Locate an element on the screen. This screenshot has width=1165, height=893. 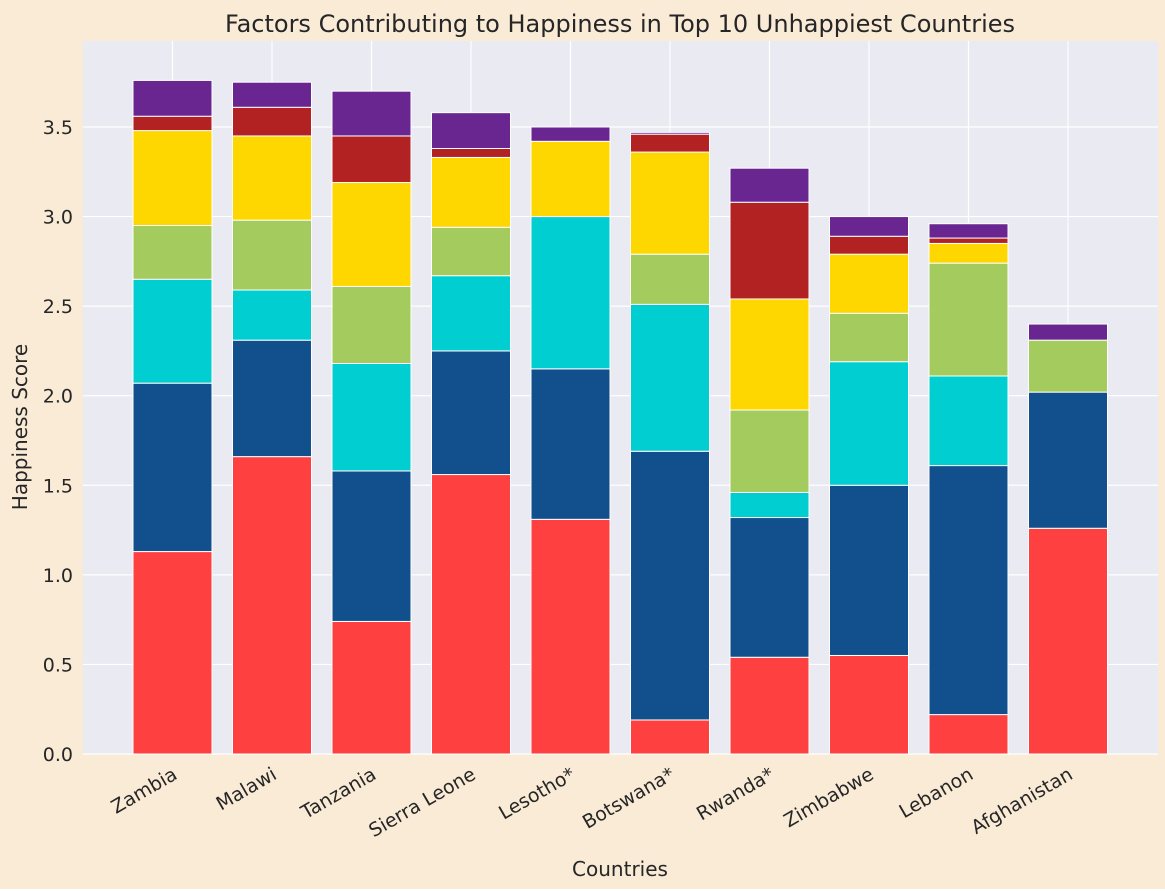
x-axis-label: Countries is located at coordinates (620, 869).